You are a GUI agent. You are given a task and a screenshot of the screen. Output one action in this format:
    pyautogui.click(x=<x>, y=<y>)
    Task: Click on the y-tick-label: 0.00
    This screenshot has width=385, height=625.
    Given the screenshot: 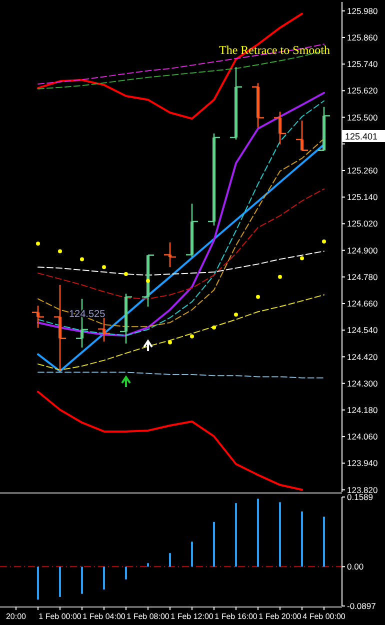 What is the action you would take?
    pyautogui.click(x=355, y=567)
    